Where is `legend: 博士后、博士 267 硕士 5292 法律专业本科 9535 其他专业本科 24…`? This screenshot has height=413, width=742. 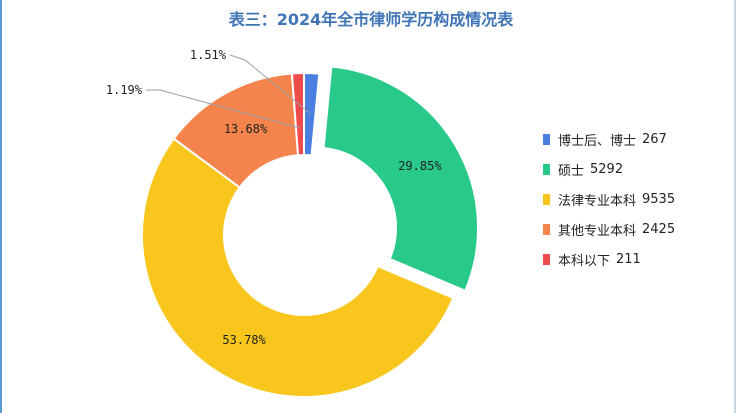
legend: 博士后、博士 267 硕士 5292 法律专业本科 9535 其他专业本科 24… is located at coordinates (609, 205).